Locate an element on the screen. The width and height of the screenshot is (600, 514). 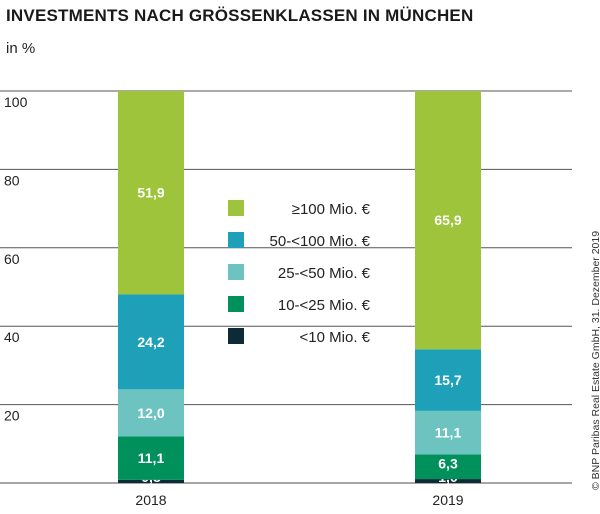
y-tick-label: 20 is located at coordinates (12, 416).